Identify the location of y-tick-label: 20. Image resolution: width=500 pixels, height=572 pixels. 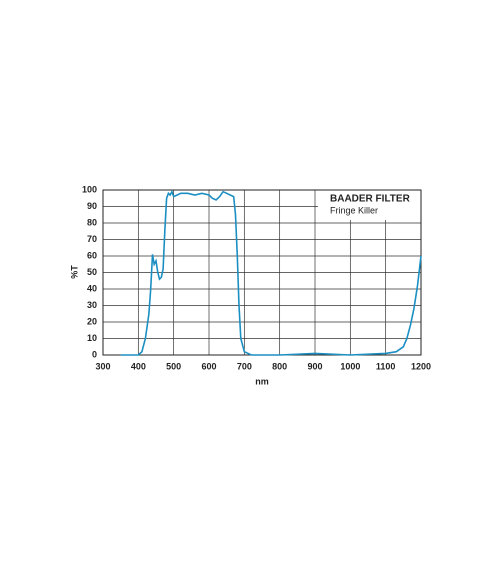
(92, 321).